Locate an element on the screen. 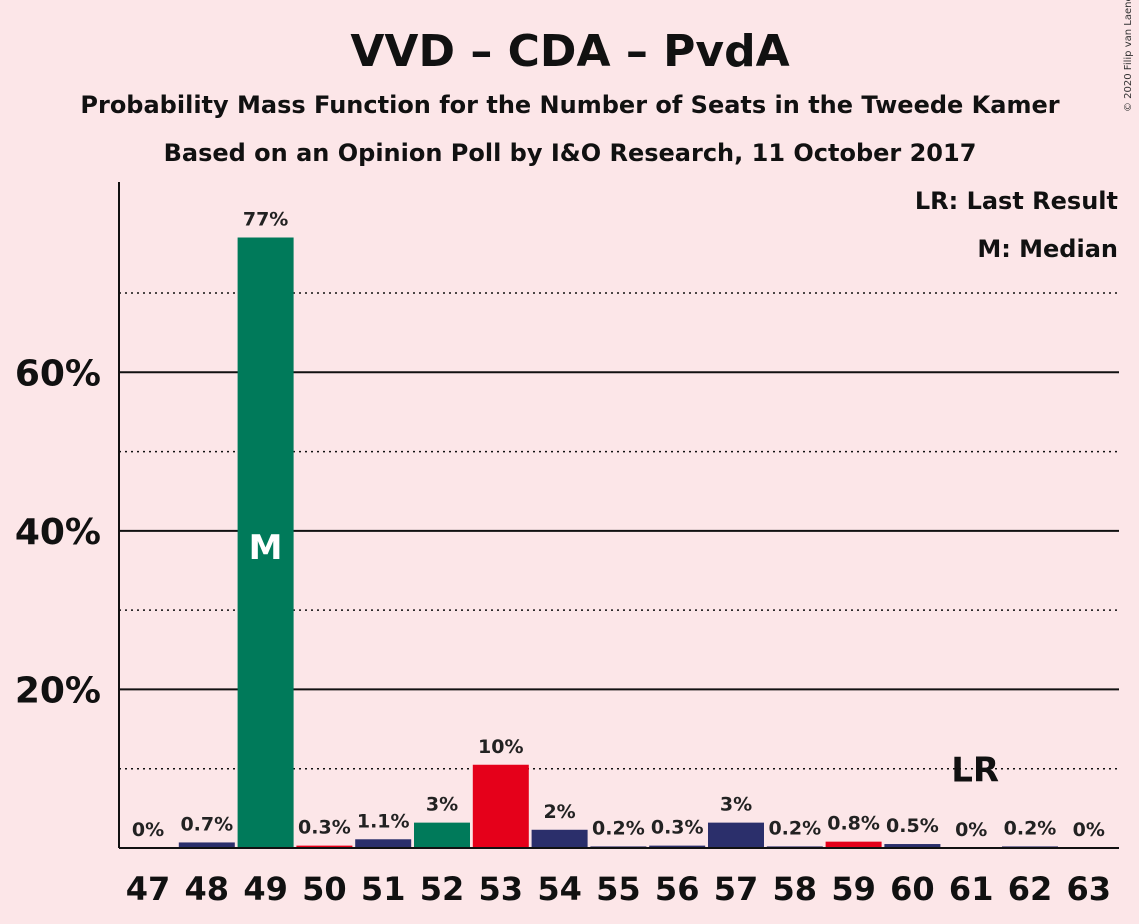 This screenshot has width=1139, height=924. legend: LR: Last Result M: Median is located at coordinates (1016, 225).